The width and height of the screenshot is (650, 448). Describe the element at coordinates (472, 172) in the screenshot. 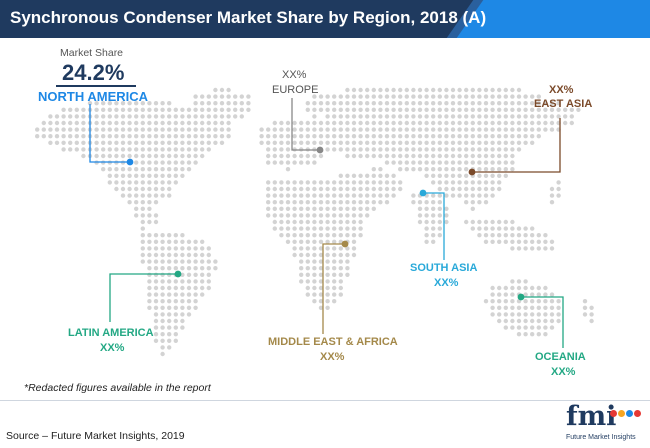

I see `region-marker-east-asia` at that location.